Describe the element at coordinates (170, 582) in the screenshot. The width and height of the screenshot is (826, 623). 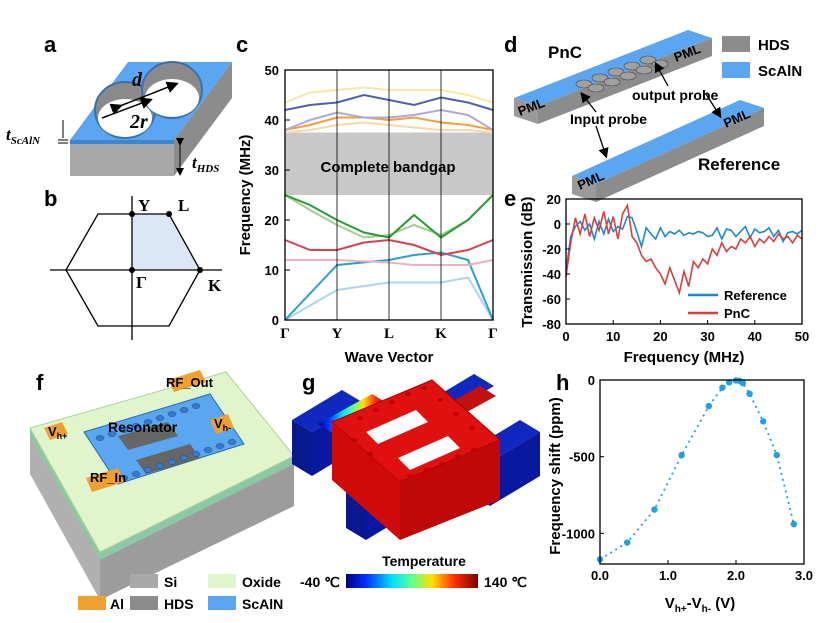
I see `legend-si-label: Si` at that location.